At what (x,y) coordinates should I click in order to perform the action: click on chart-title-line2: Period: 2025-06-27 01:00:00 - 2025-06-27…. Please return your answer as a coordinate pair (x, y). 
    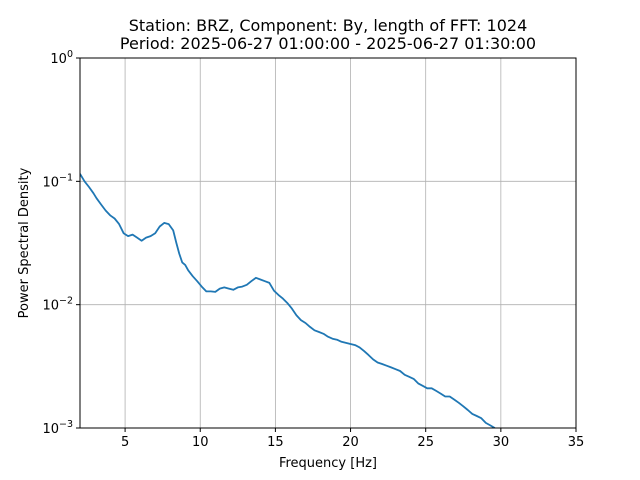
    Looking at the image, I should click on (328, 43).